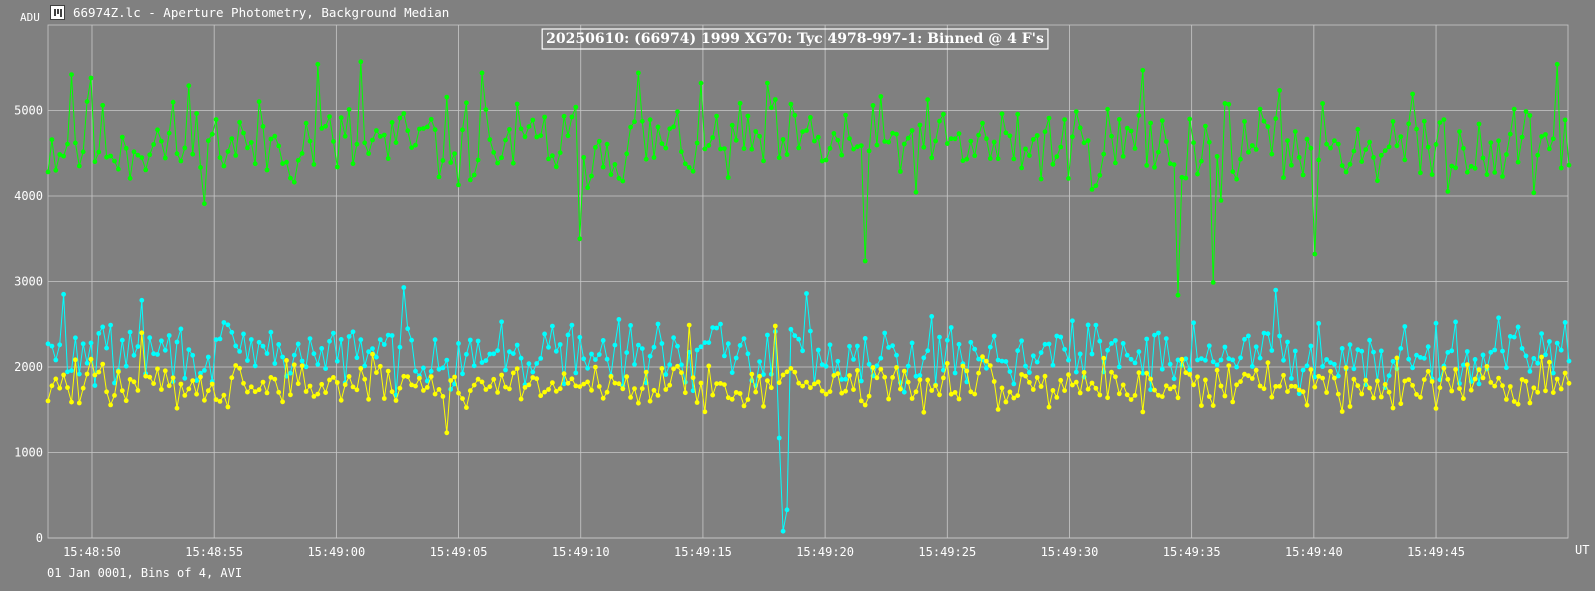  What do you see at coordinates (1192, 552) in the screenshot?
I see `x-tick-label: 15:49:35` at bounding box center [1192, 552].